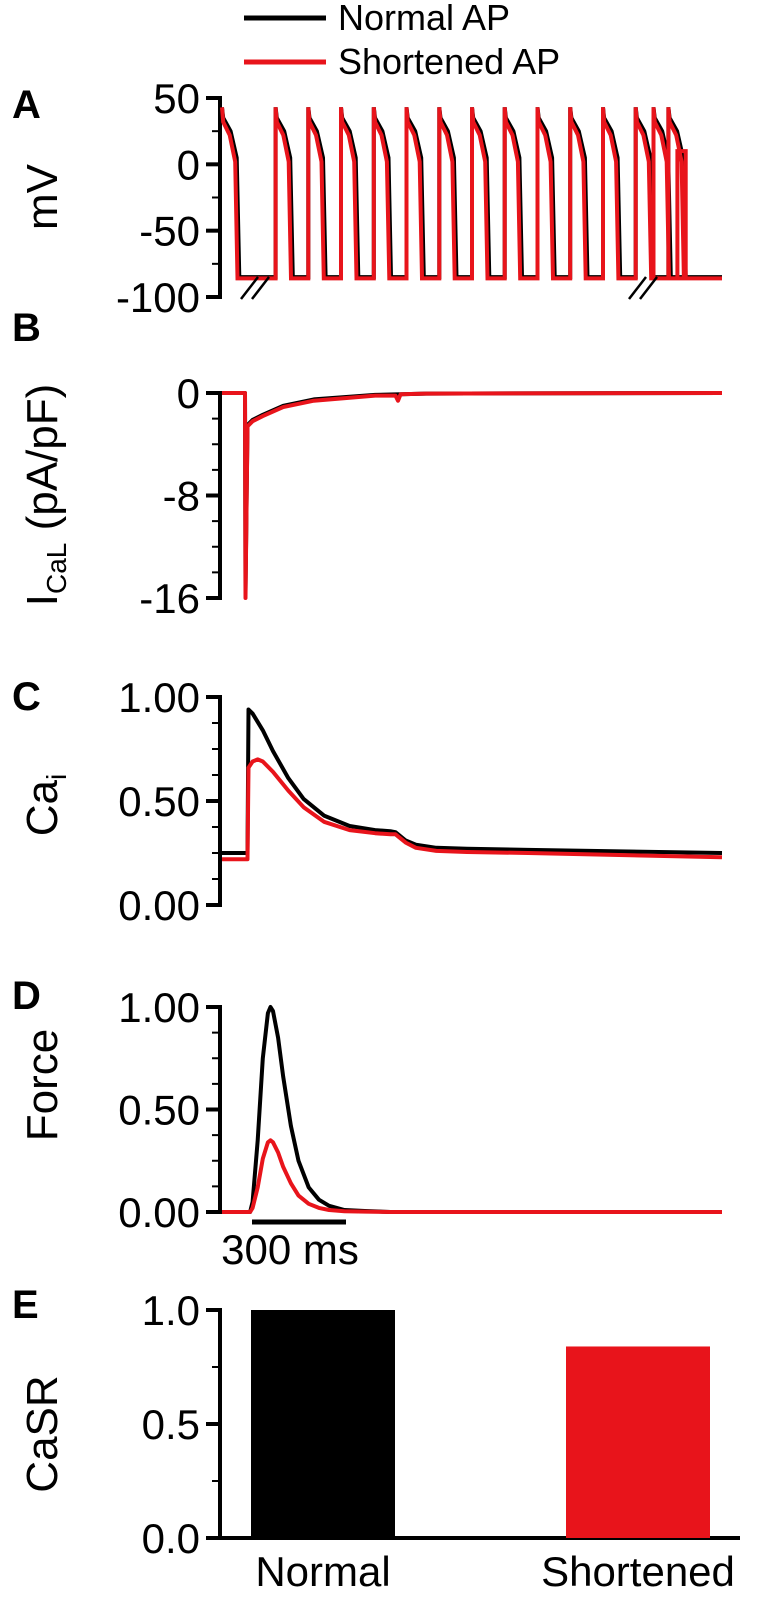  Describe the element at coordinates (171, 1310) in the screenshot. I see `y-tick-label: 1.0` at that location.